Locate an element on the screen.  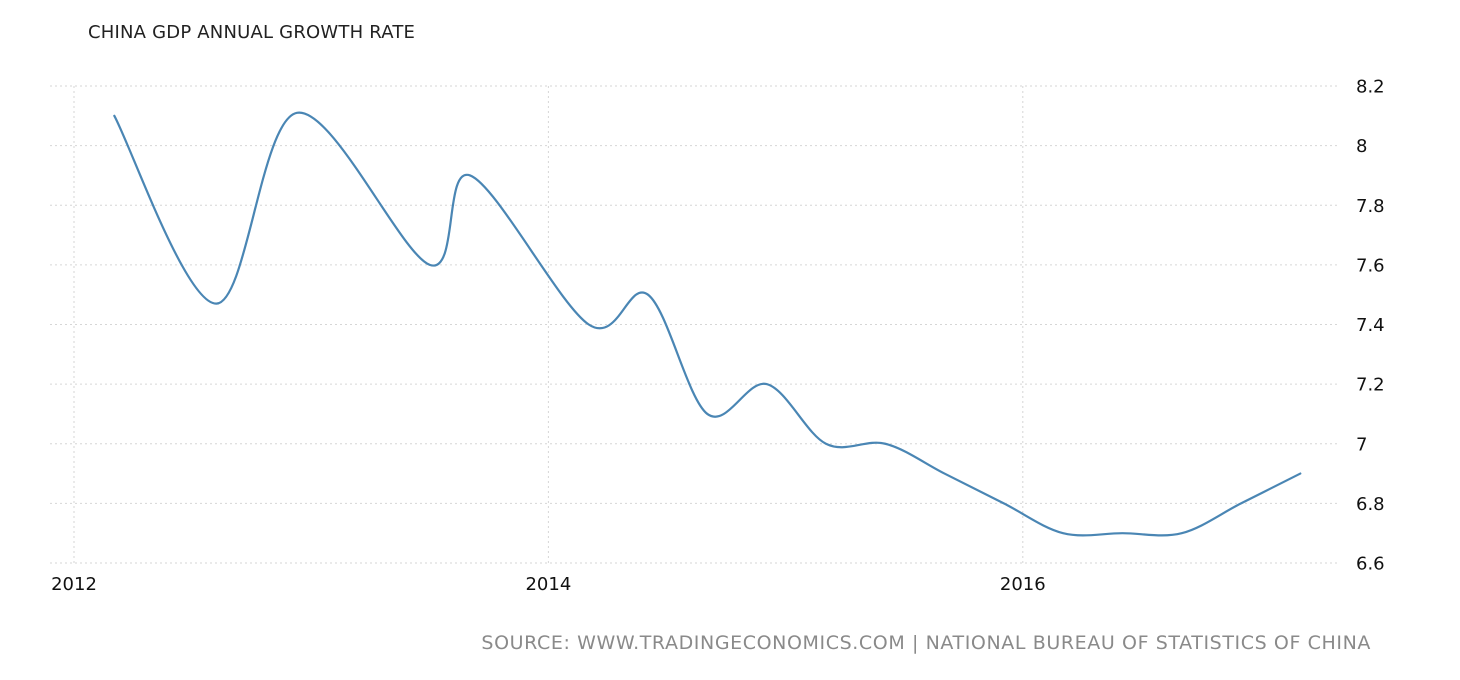
y-tick-label: 7.2 is located at coordinates (1370, 385).